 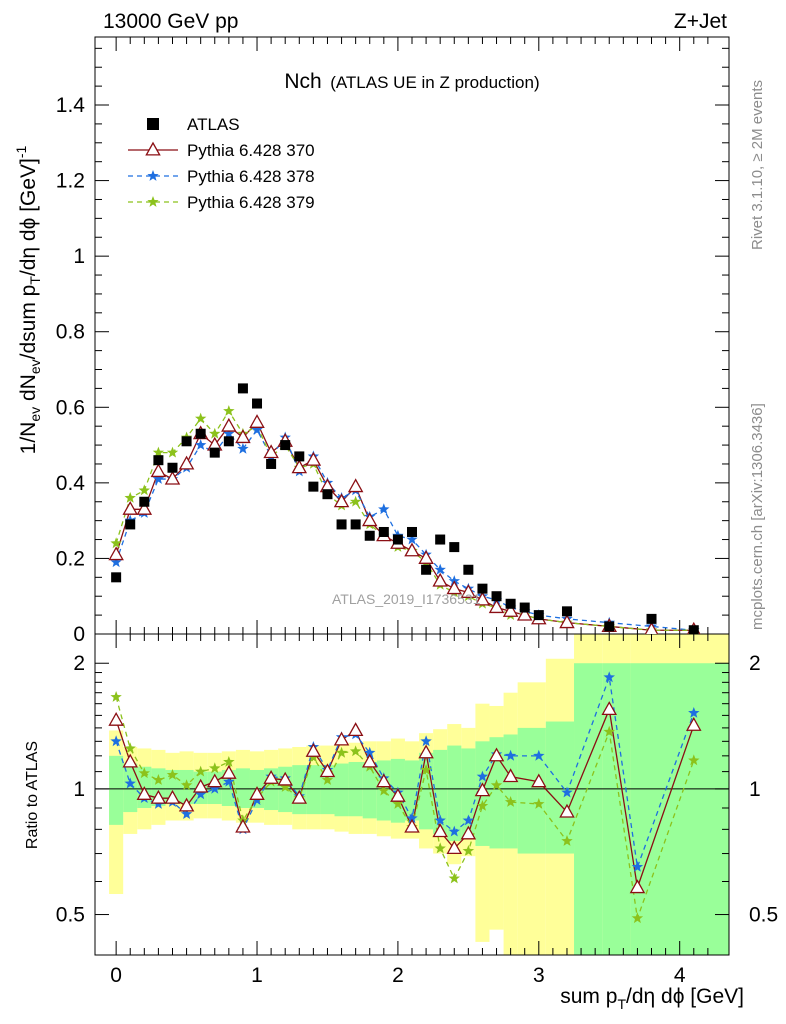 I want to click on main-y-tick-label: 0, so click(x=79, y=634).